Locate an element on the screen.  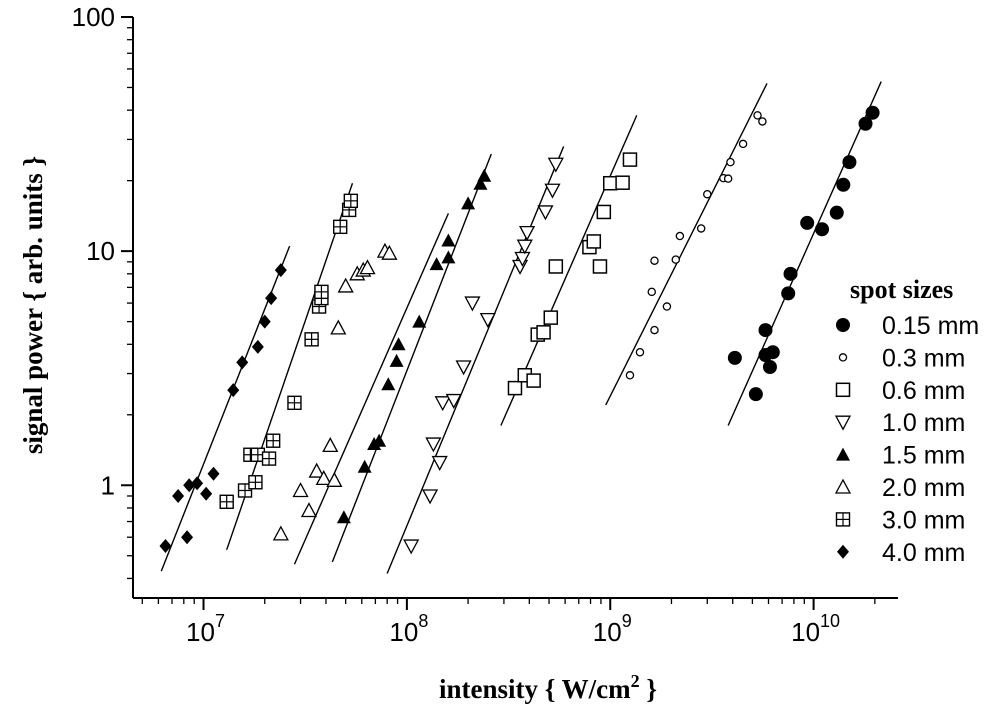
legend-label: 0.15 mm is located at coordinates (930, 326).